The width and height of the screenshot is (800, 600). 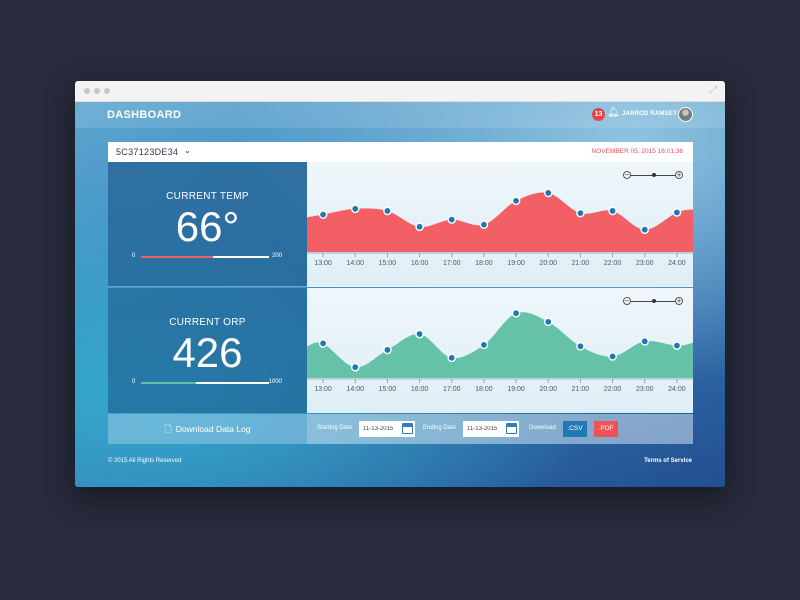 I want to click on window-titlebar: ⤢, so click(x=400, y=91).